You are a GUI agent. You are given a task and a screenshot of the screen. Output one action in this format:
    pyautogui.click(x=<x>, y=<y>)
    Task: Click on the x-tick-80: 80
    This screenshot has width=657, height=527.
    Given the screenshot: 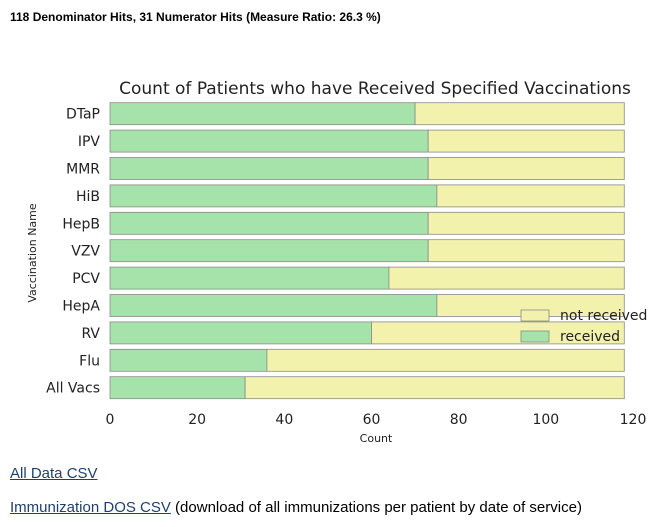 What is the action you would take?
    pyautogui.click(x=459, y=420)
    